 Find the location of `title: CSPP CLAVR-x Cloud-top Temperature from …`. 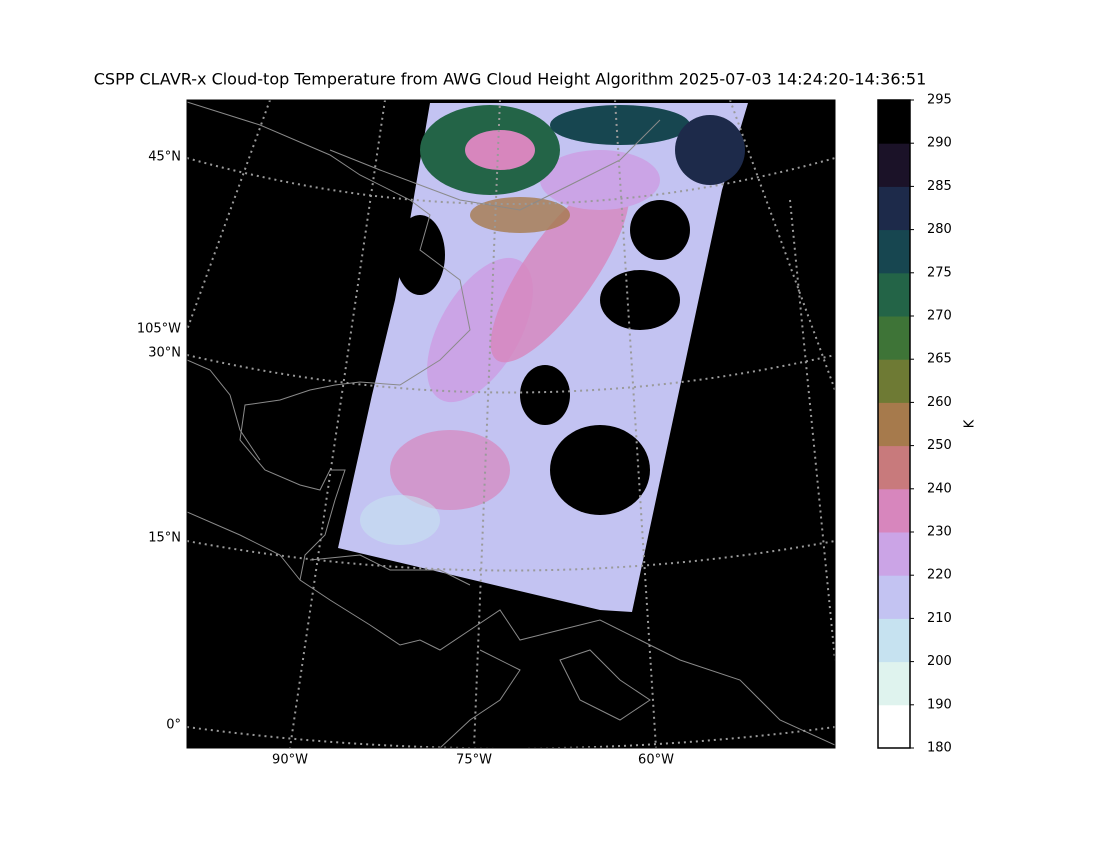

title: CSPP CLAVR-x Cloud-top Temperature from … is located at coordinates (510, 79).